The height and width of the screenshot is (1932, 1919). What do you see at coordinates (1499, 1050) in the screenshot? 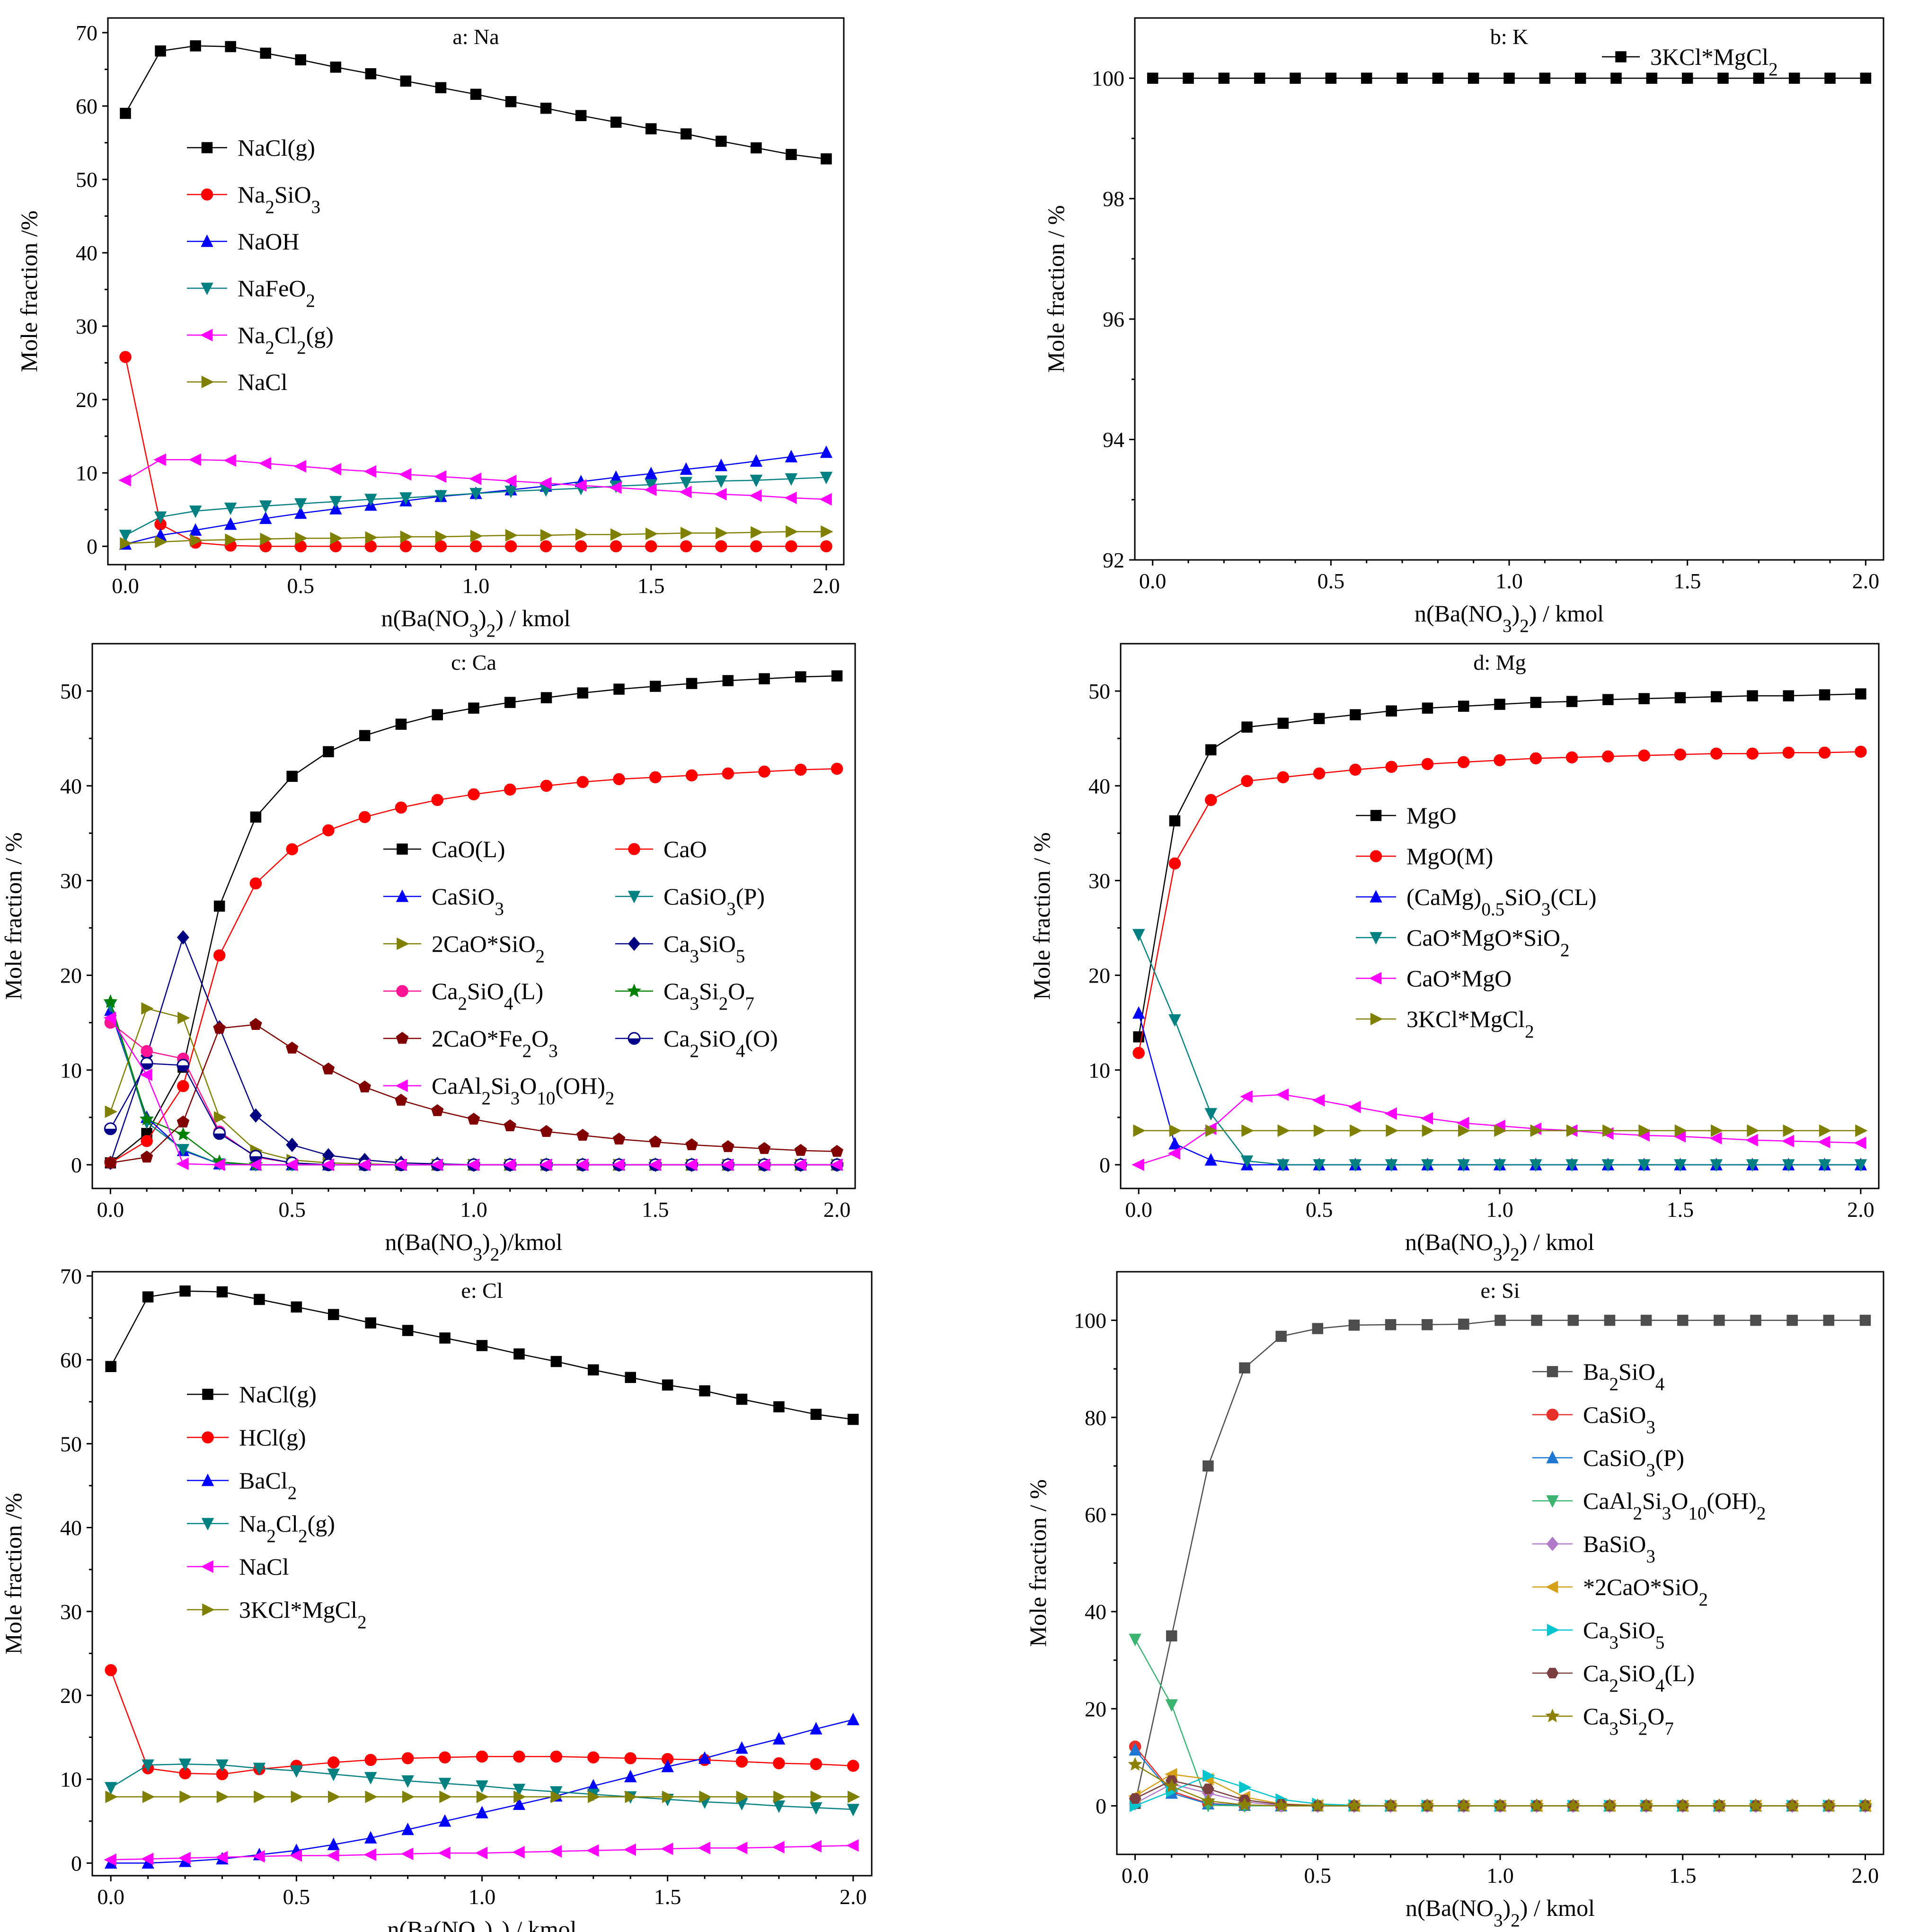
I see `series-CaO*MgO*SiO2` at bounding box center [1499, 1050].